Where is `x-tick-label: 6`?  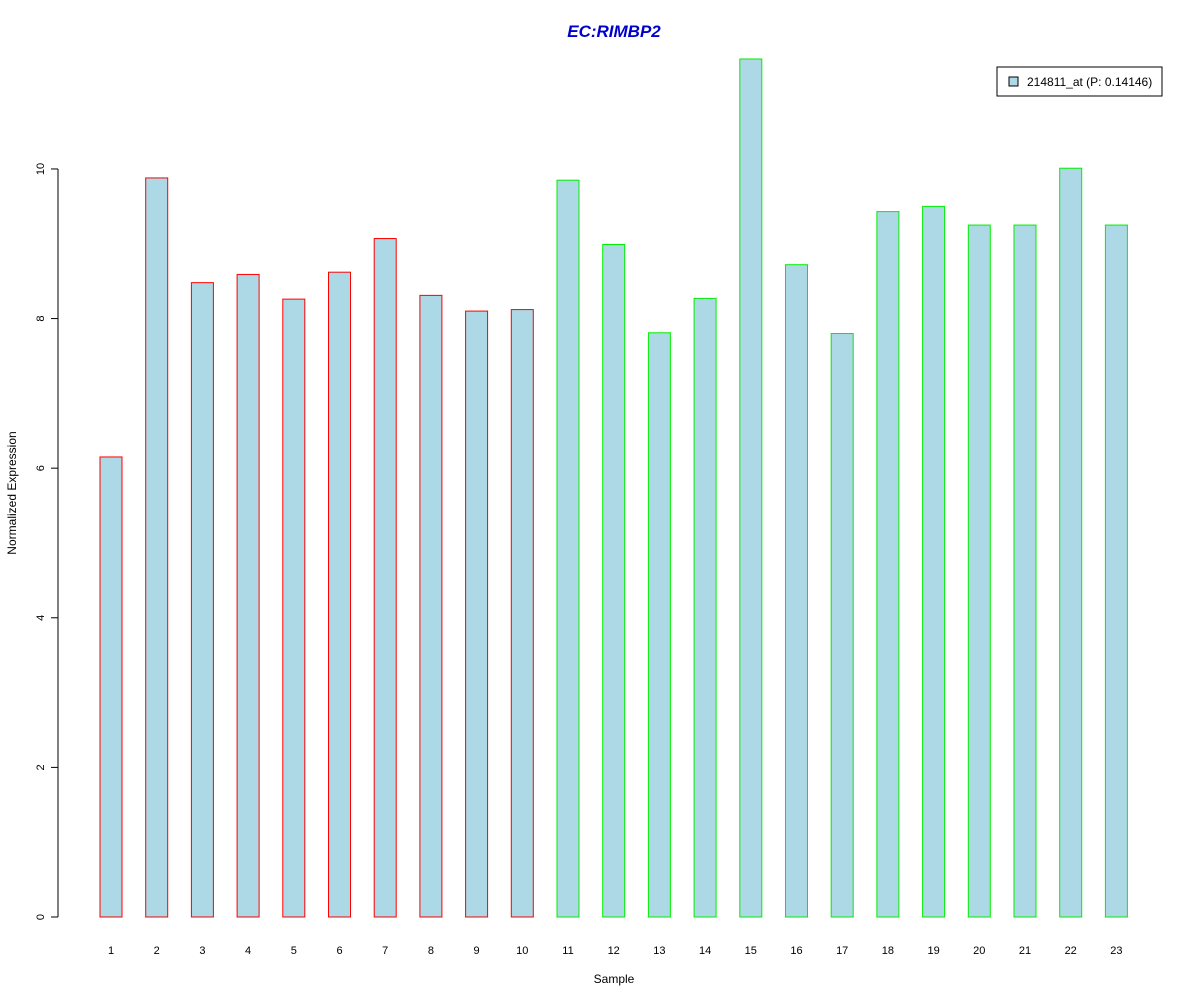
x-tick-label: 6 is located at coordinates (339, 951).